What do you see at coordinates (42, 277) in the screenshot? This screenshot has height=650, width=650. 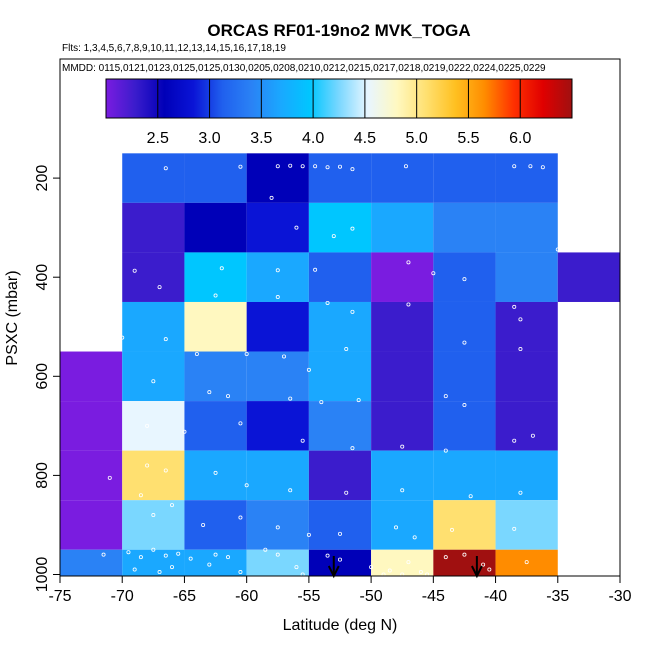 I see `y-tick-label: 400` at bounding box center [42, 277].